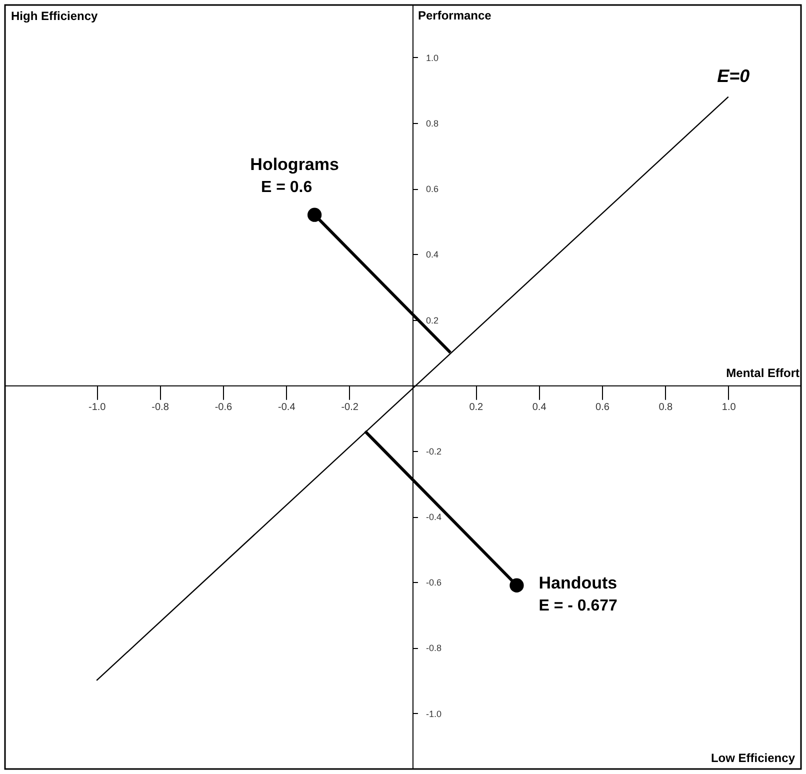 The height and width of the screenshot is (774, 806). I want to click on y-axis-title: Performance, so click(455, 15).